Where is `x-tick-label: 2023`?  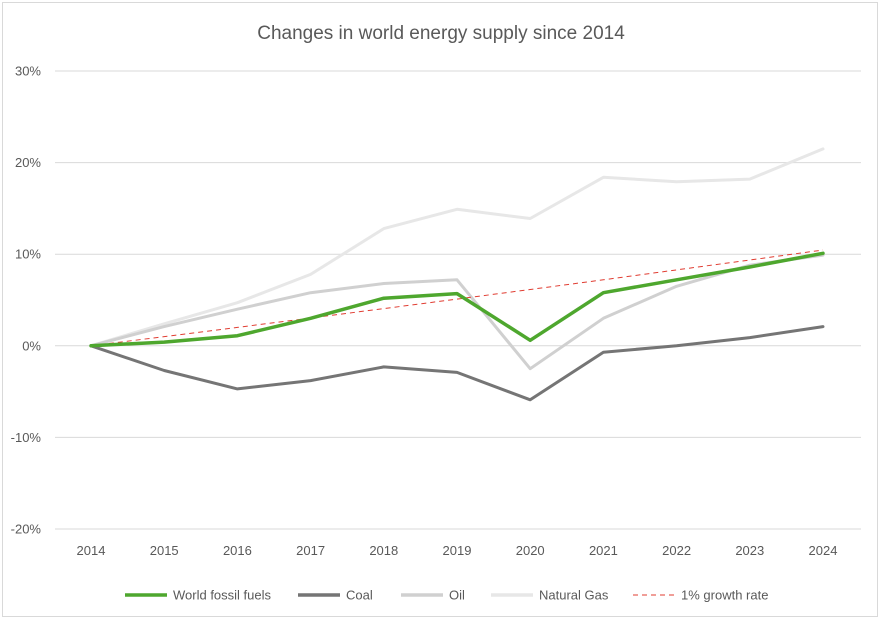
x-tick-label: 2023 is located at coordinates (749, 550).